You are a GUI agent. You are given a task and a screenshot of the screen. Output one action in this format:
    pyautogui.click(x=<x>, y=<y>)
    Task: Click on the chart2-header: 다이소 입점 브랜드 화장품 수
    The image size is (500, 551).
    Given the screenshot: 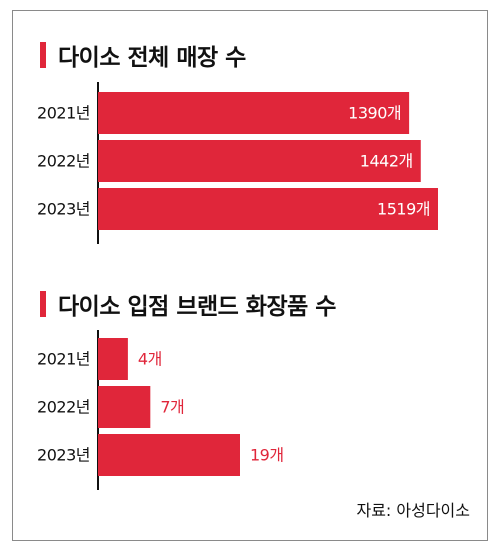 What is the action you would take?
    pyautogui.click(x=188, y=304)
    